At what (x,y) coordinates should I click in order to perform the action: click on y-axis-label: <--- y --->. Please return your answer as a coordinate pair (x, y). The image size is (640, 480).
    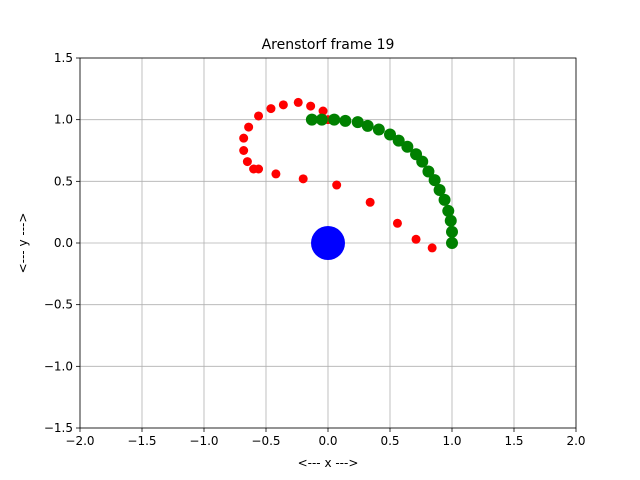
    Looking at the image, I should click on (23, 243).